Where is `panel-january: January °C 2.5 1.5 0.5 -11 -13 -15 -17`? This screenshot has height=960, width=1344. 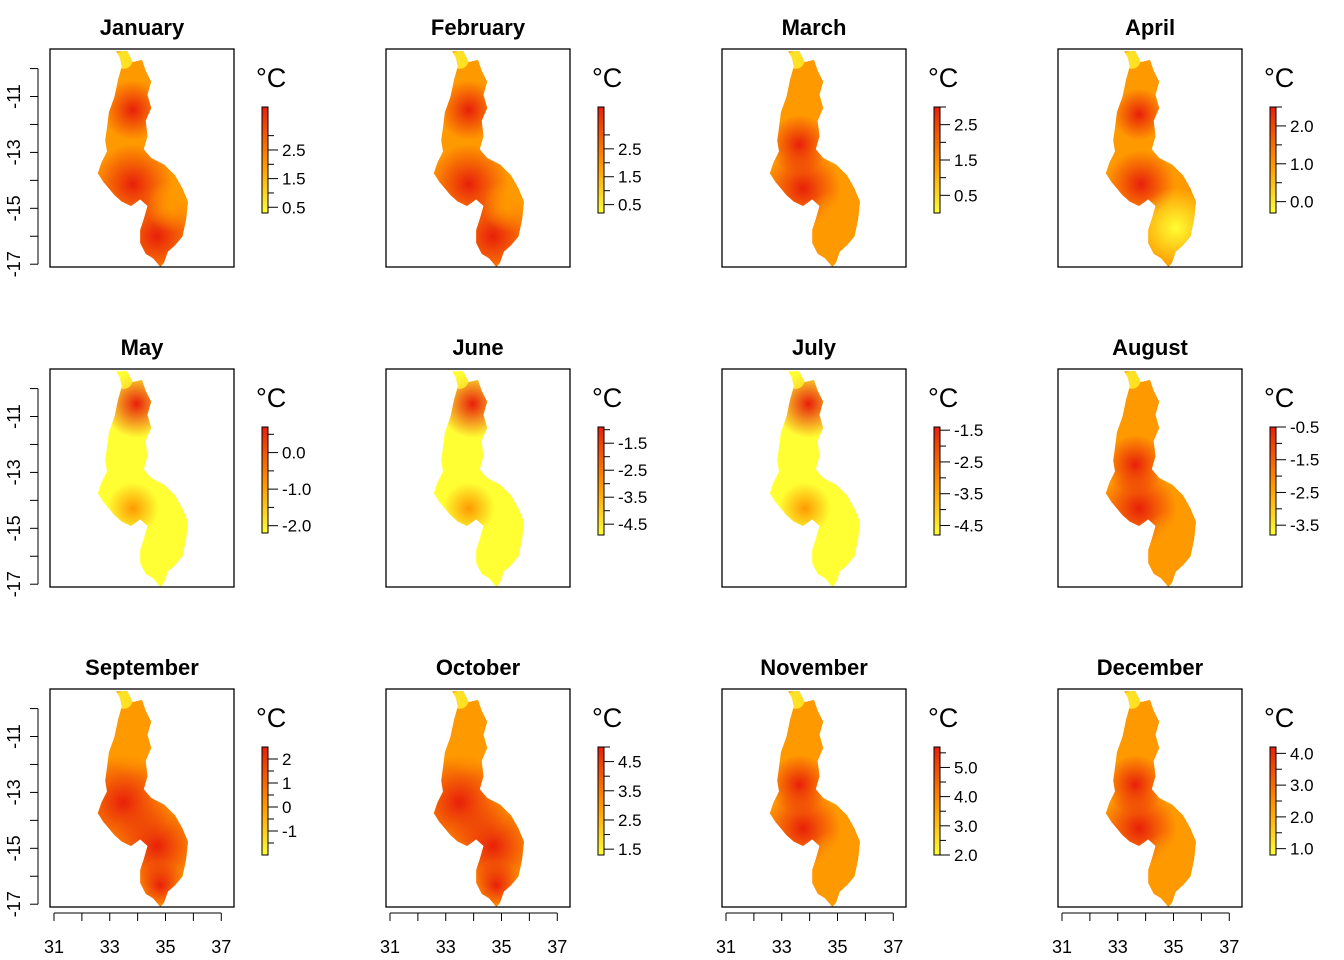 panel-january: January °C 2.5 1.5 0.5 -11 -13 -15 -17 is located at coordinates (155, 146).